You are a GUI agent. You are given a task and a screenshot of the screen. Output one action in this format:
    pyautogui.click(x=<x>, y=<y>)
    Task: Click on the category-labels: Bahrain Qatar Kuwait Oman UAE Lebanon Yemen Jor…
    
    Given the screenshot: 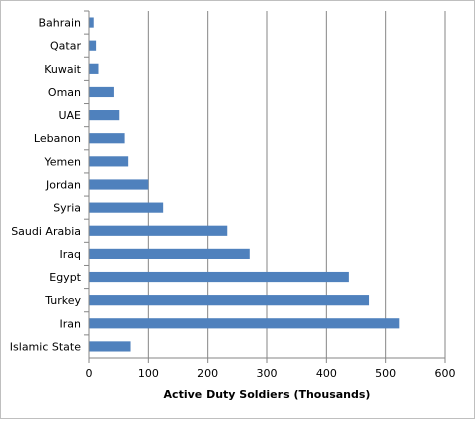 What is the action you would take?
    pyautogui.click(x=46, y=185)
    